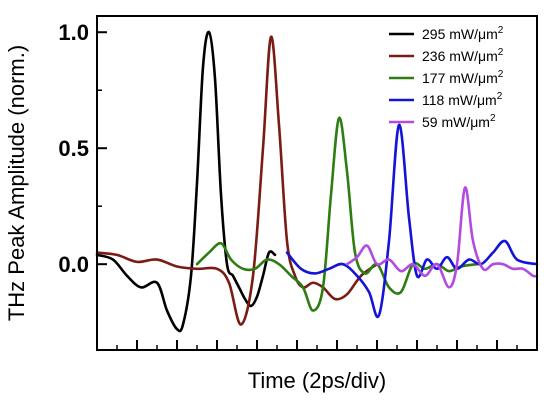 This screenshot has width=550, height=401. What do you see at coordinates (317, 380) in the screenshot?
I see `x-axis-label: Time (2ps/div)` at bounding box center [317, 380].